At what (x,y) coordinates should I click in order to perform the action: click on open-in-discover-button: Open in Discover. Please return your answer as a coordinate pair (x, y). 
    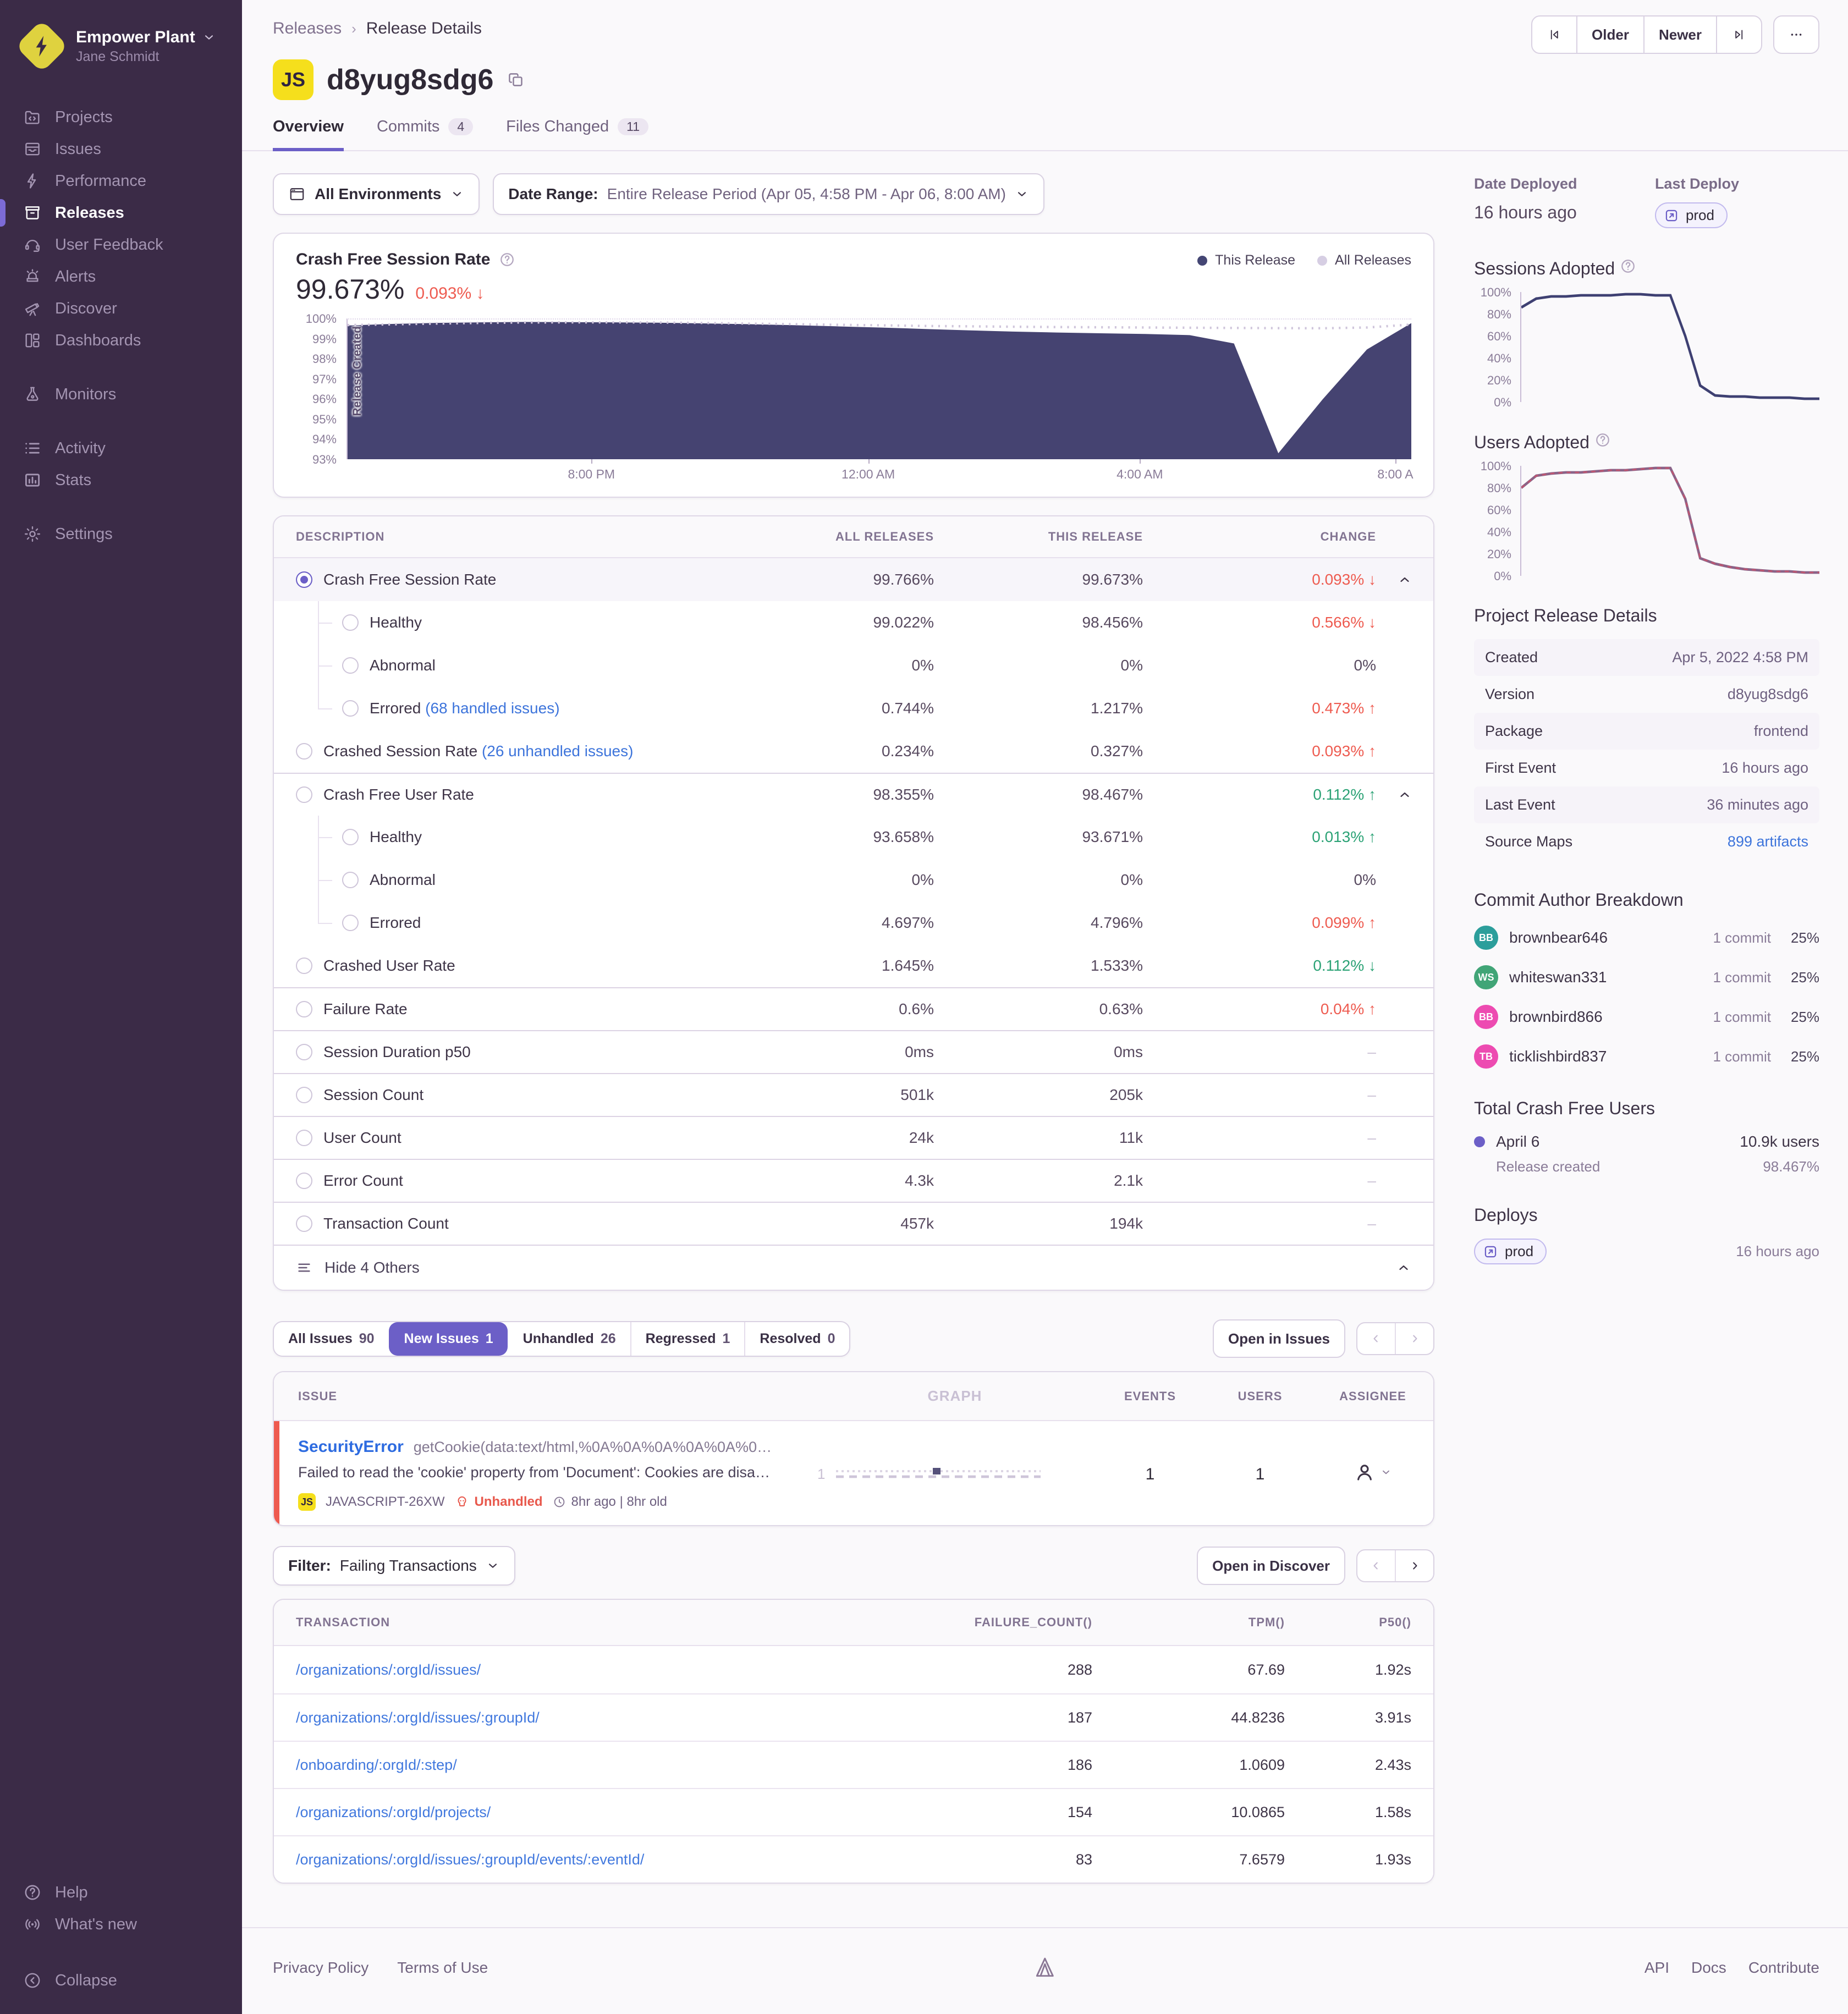
    Looking at the image, I should click on (1271, 1566).